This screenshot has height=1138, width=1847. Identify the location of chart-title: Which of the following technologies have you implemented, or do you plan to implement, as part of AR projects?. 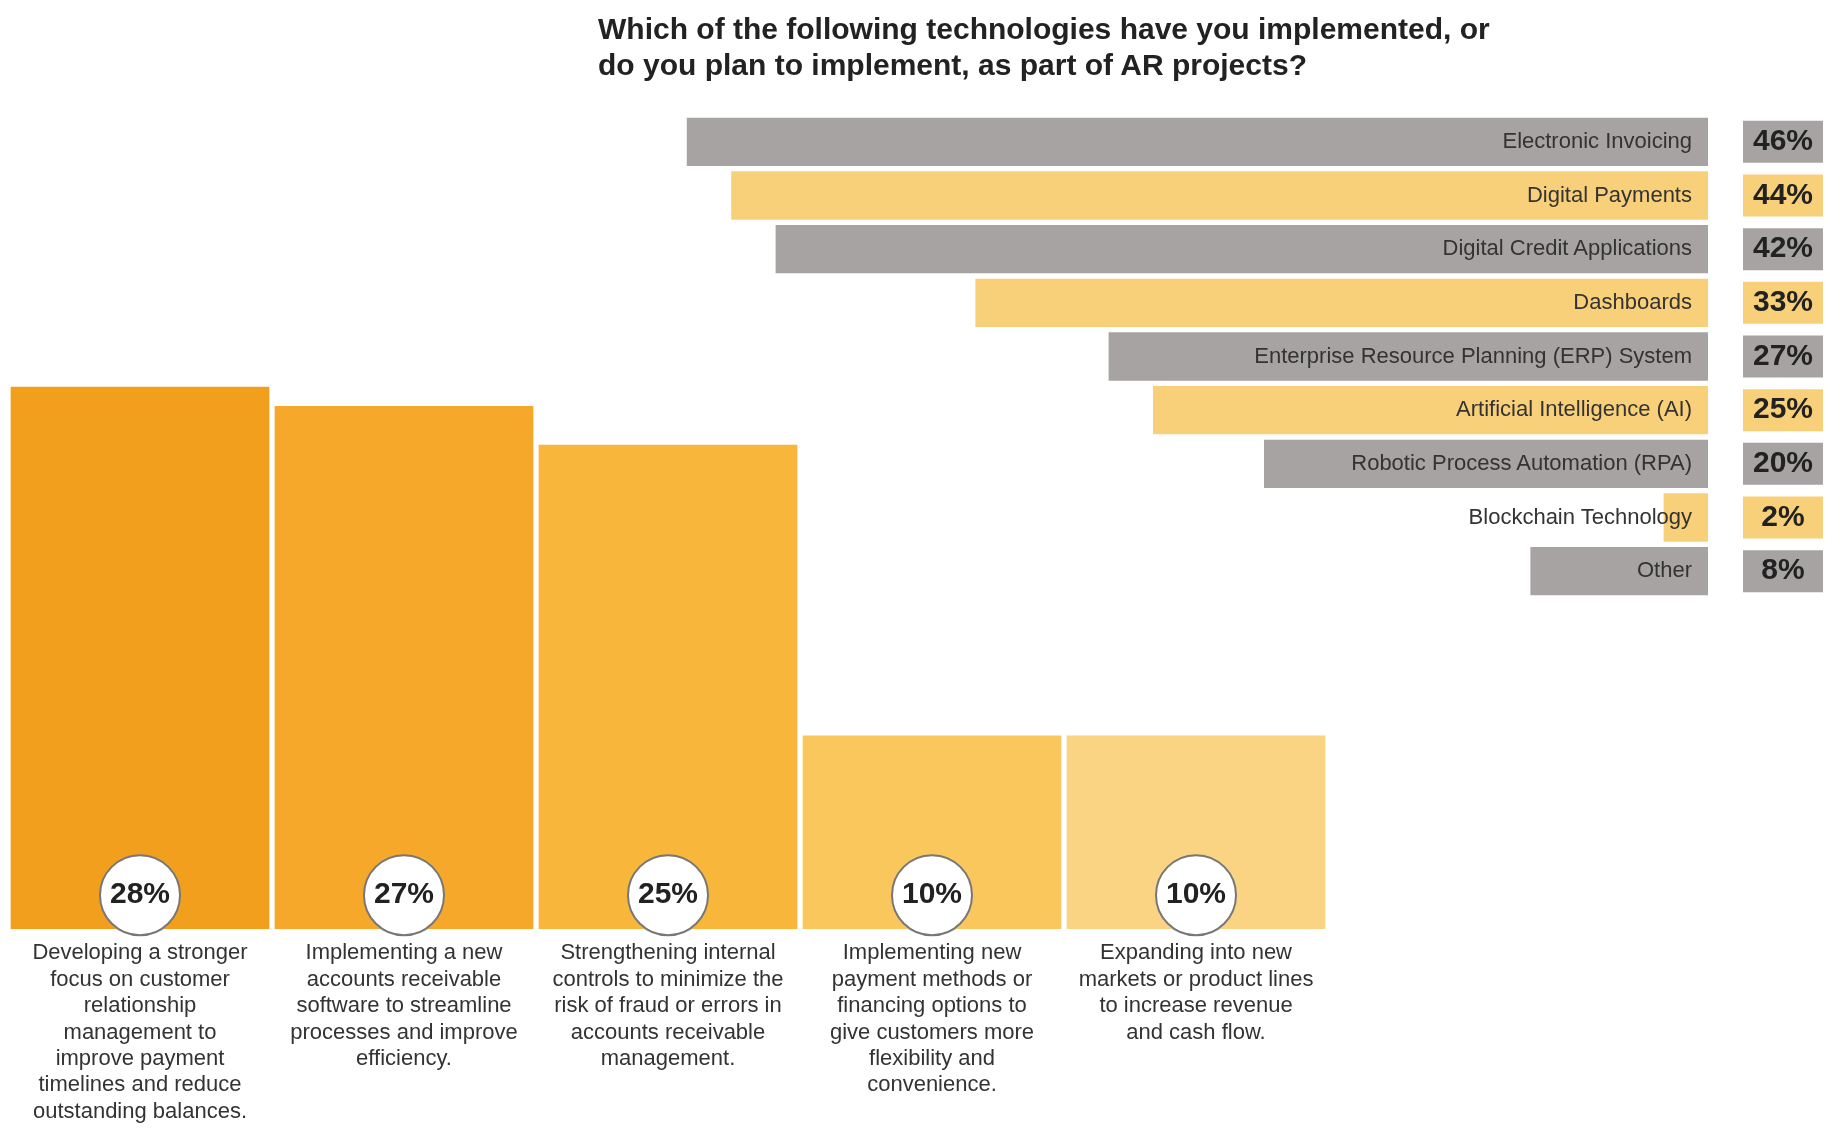
(1044, 47).